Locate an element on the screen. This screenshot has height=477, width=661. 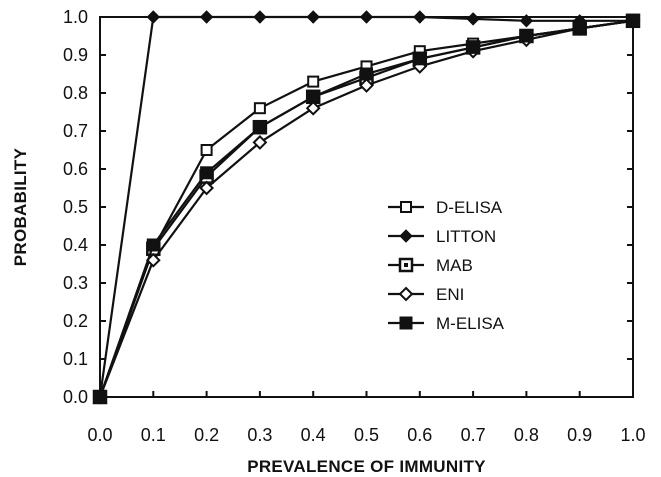
y-tick-label: 0.8 is located at coordinates (75, 93).